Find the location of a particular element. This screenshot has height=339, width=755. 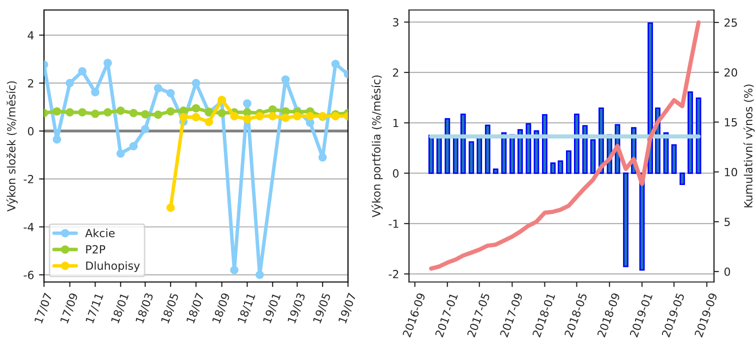

legend-label: Akcie is located at coordinates (100, 233).